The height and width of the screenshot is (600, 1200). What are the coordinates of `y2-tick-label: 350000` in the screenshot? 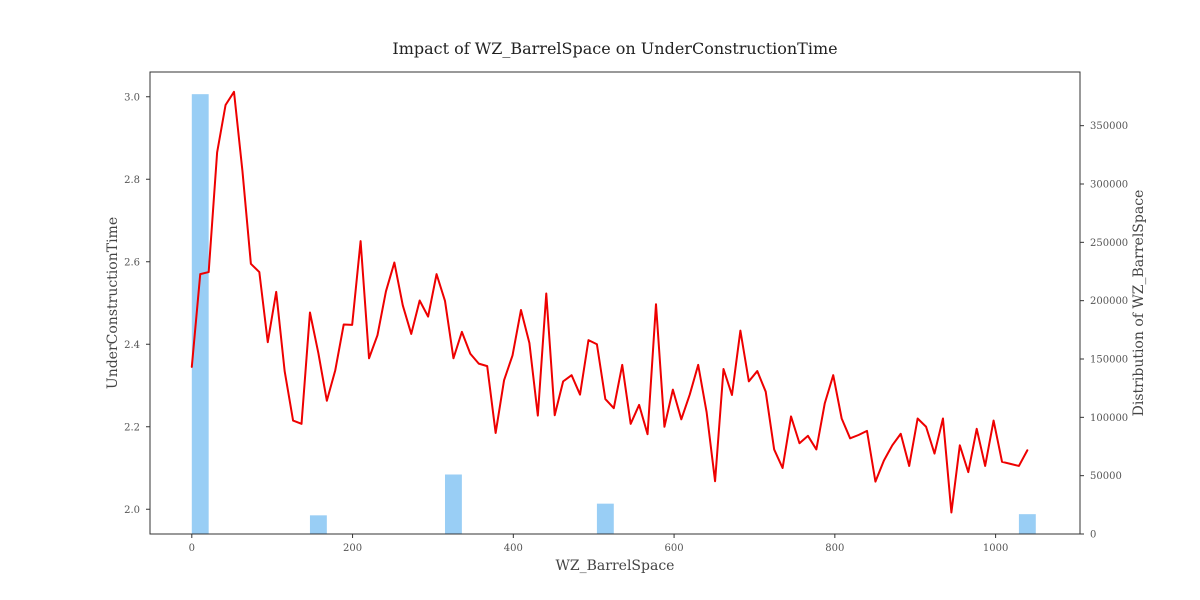 It's located at (1109, 126).